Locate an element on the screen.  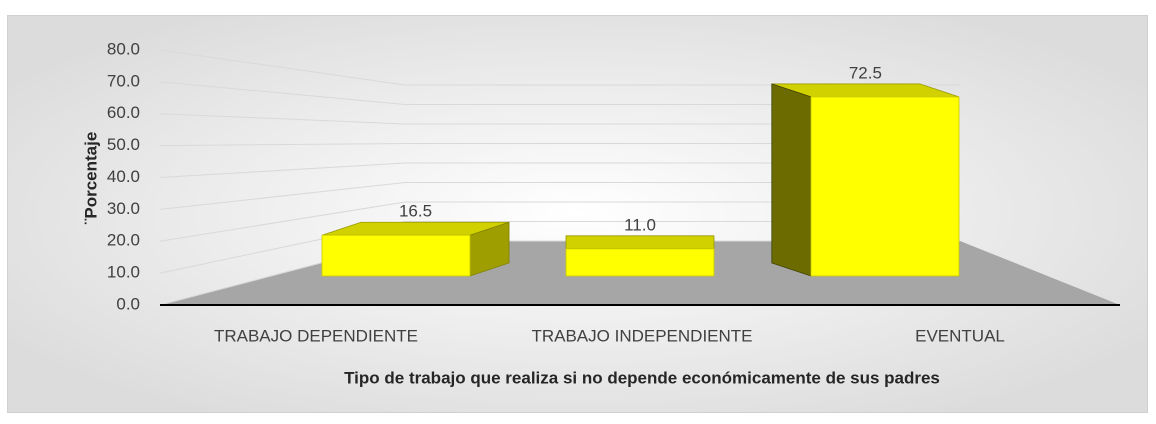
y-axis-title: ¨Porcentaje is located at coordinates (90, 178).